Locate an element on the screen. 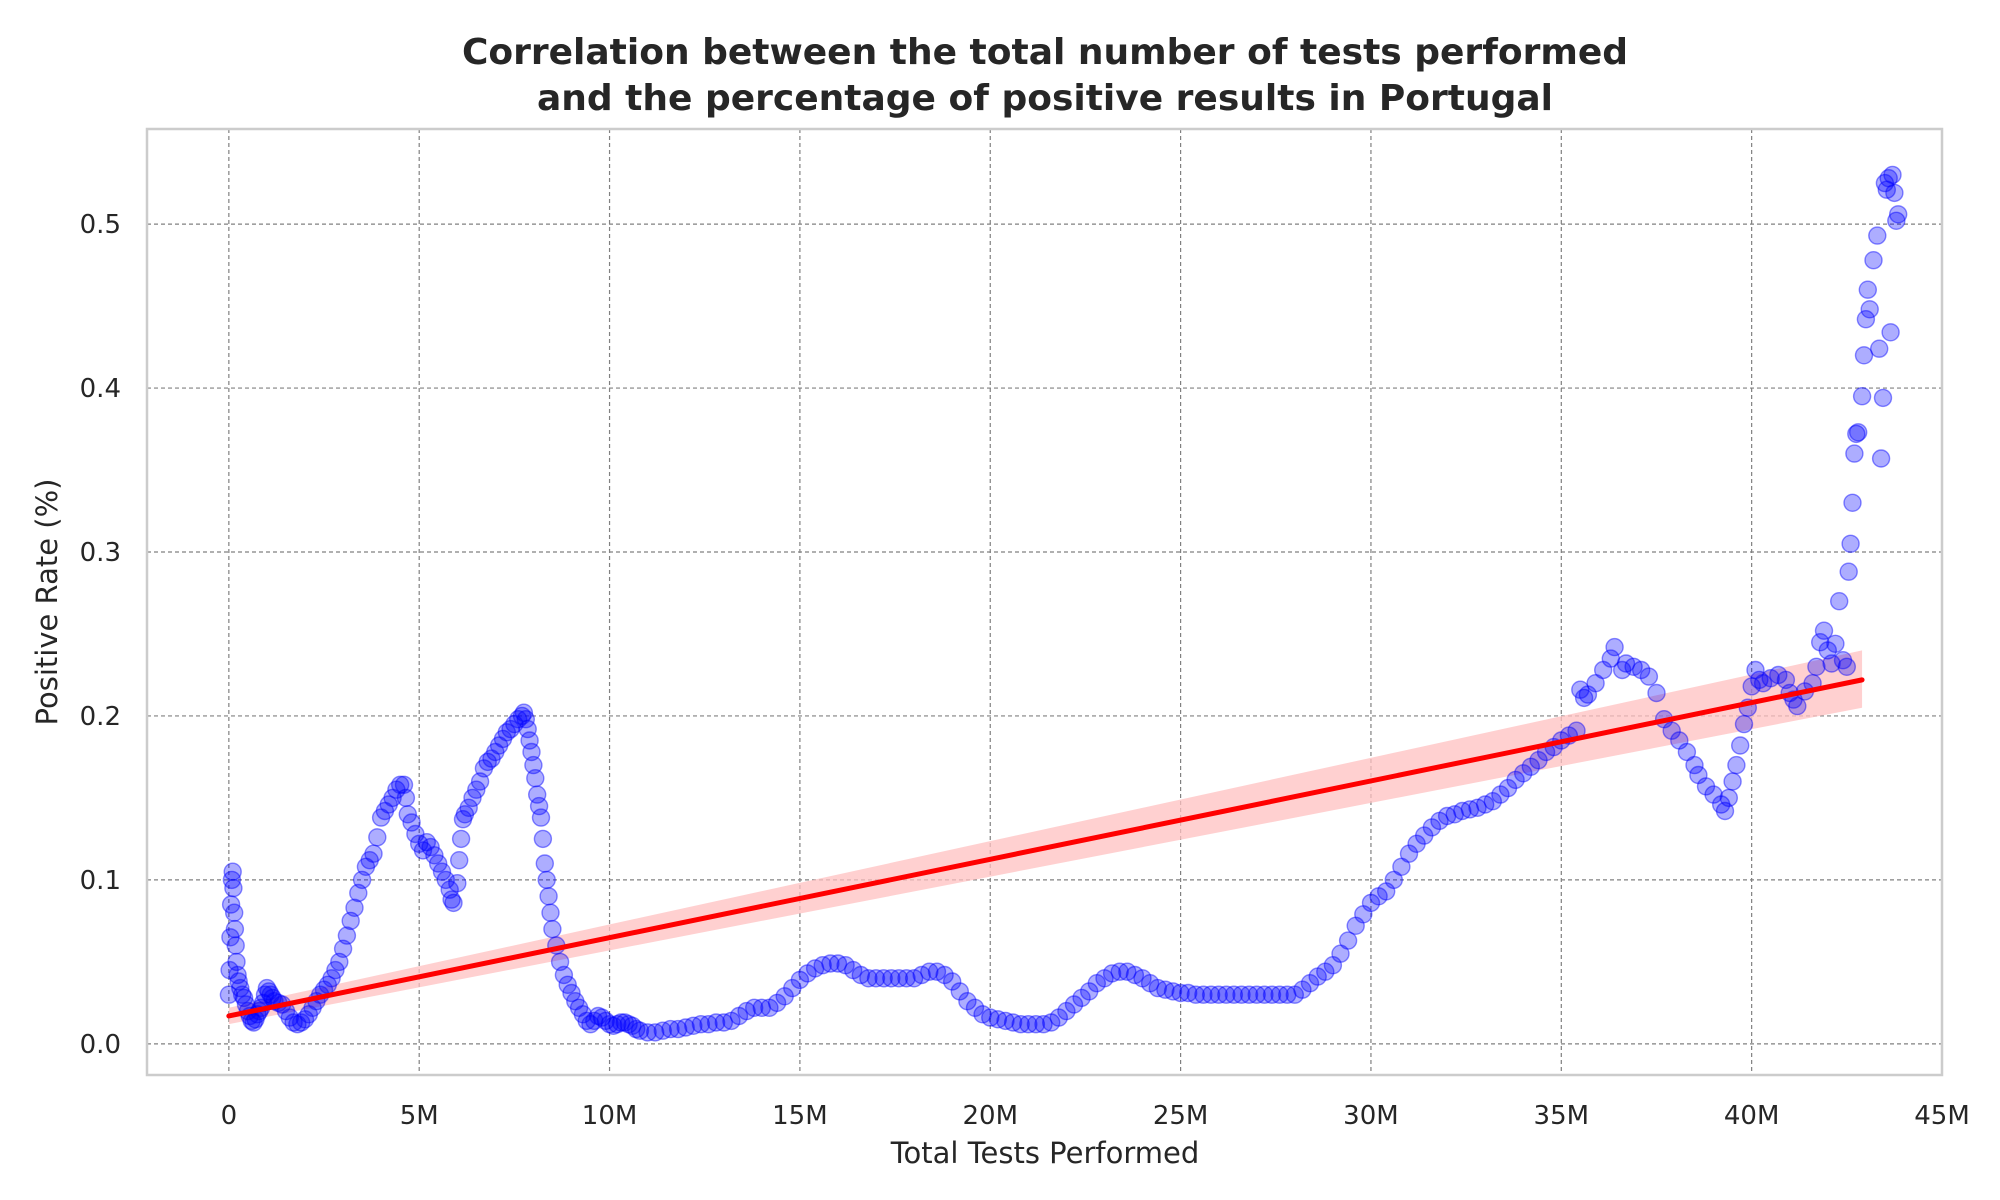  y-tick-label: 0.3 is located at coordinates (100, 553).